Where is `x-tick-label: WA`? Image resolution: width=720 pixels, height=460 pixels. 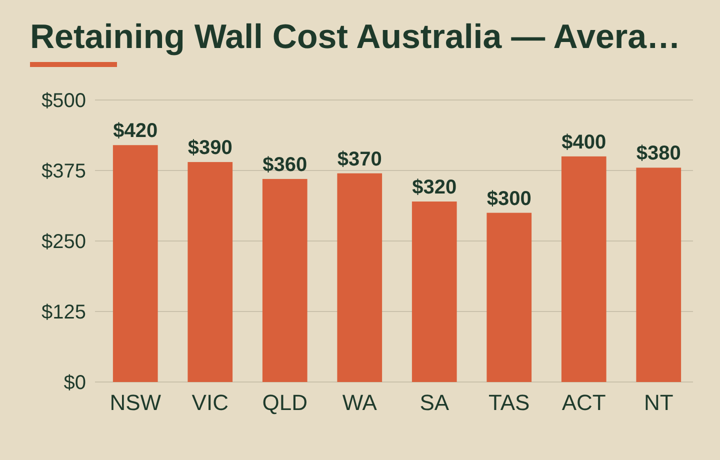
x-tick-label: WA is located at coordinates (360, 402).